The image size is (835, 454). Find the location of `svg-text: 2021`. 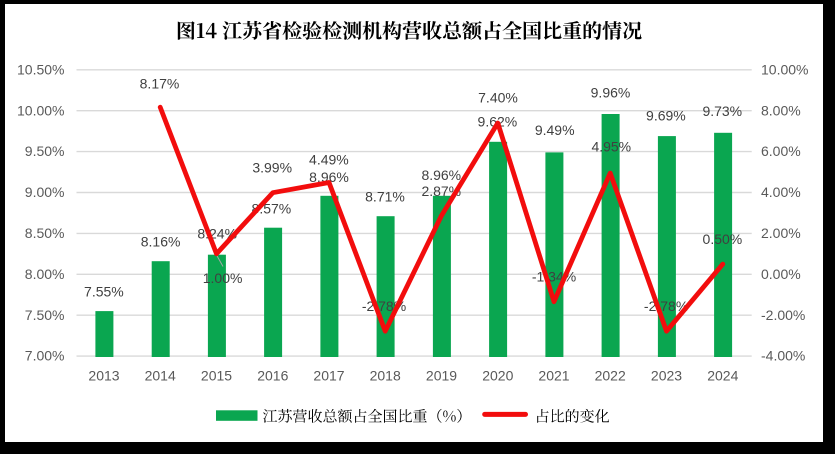

svg-text: 2021 is located at coordinates (553, 376).